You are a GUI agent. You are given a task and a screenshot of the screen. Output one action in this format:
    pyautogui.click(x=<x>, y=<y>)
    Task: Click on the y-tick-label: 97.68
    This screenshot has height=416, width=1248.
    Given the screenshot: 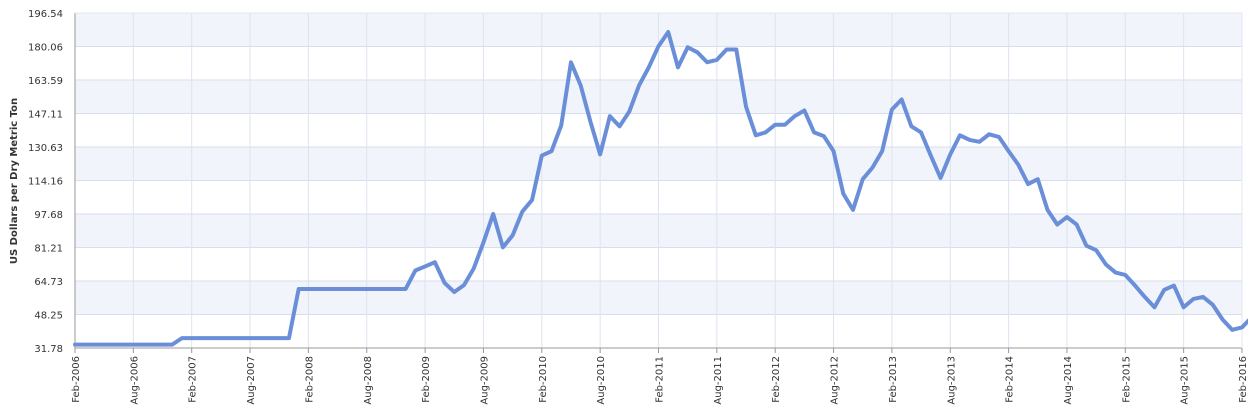 What is the action you would take?
    pyautogui.click(x=48, y=215)
    